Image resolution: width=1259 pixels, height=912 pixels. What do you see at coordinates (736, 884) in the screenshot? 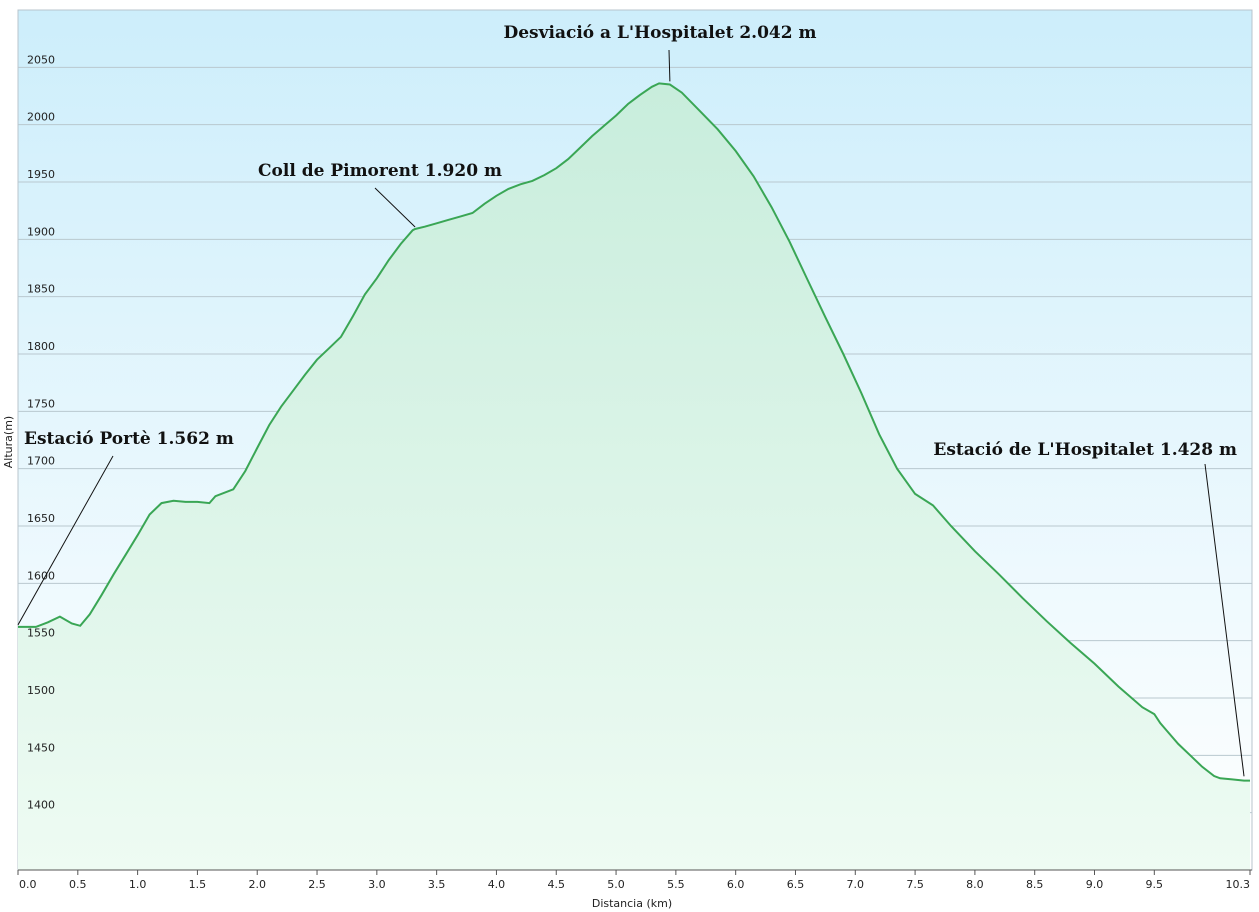
I see `x-tick-label: 6.0` at bounding box center [736, 884].